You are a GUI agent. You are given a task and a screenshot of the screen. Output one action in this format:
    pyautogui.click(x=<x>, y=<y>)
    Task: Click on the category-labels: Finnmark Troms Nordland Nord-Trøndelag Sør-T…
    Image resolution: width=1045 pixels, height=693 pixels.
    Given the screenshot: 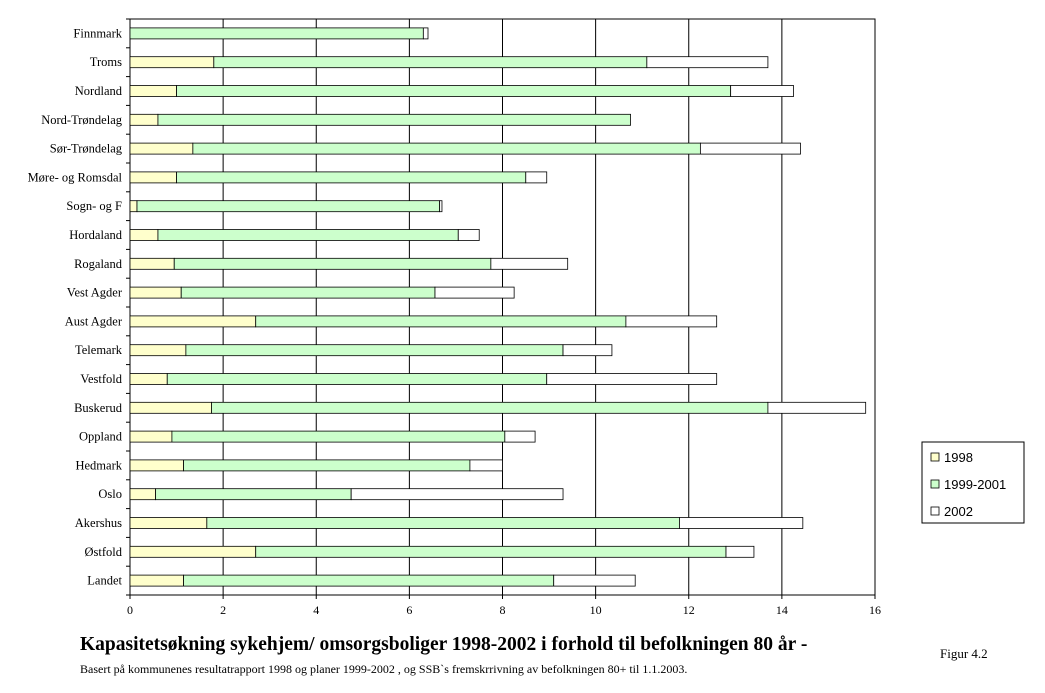 What is the action you would take?
    pyautogui.click(x=75, y=306)
    